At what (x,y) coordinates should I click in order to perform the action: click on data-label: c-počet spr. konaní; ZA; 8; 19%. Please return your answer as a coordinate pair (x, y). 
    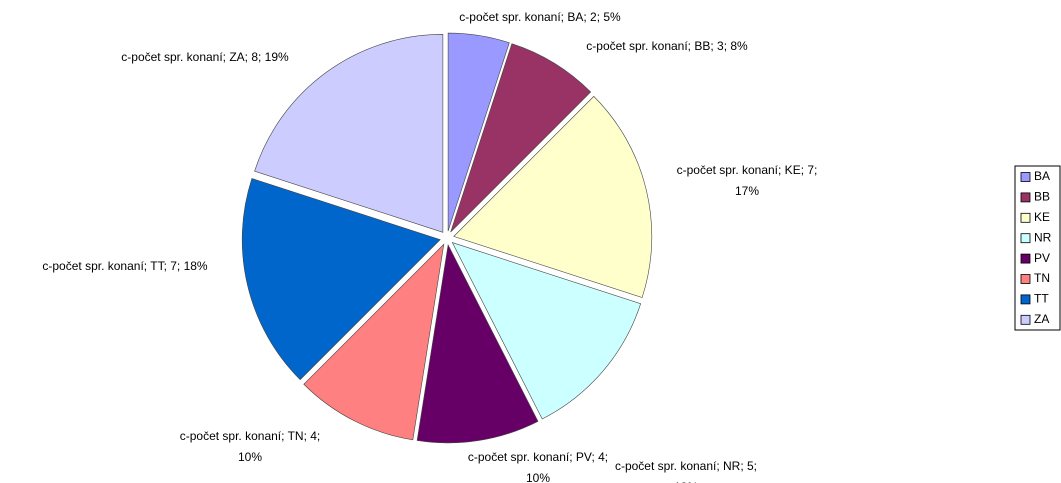
    Looking at the image, I should click on (205, 57).